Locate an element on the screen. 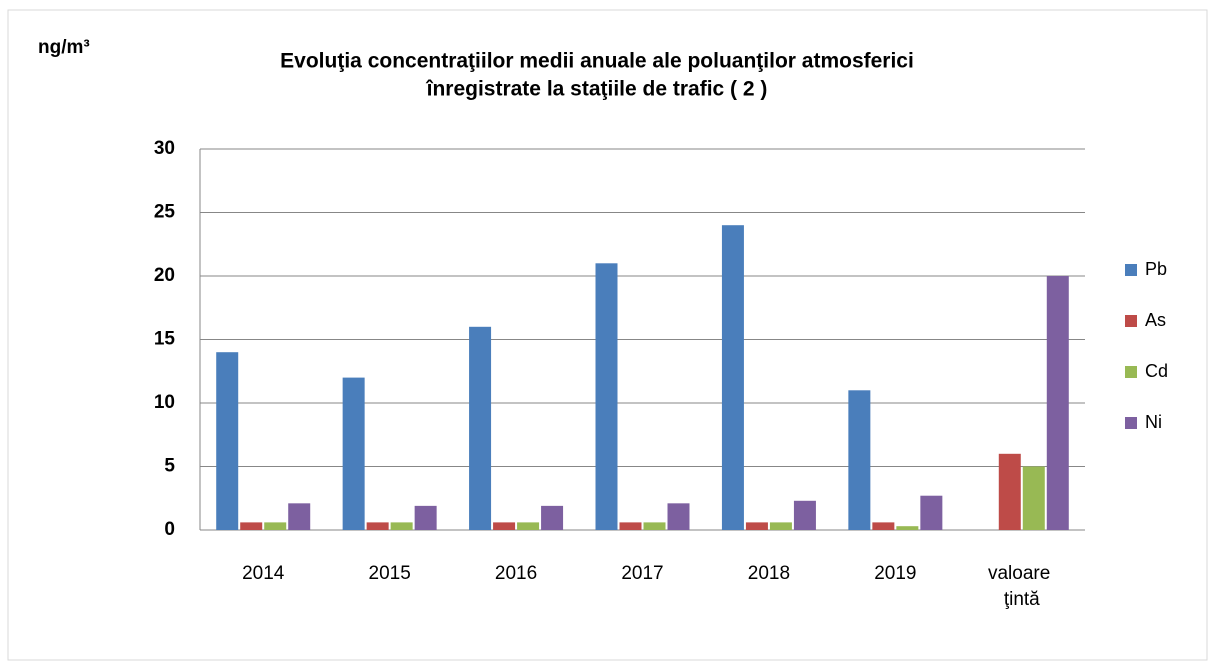  y-tick-label: 25 is located at coordinates (165, 212).